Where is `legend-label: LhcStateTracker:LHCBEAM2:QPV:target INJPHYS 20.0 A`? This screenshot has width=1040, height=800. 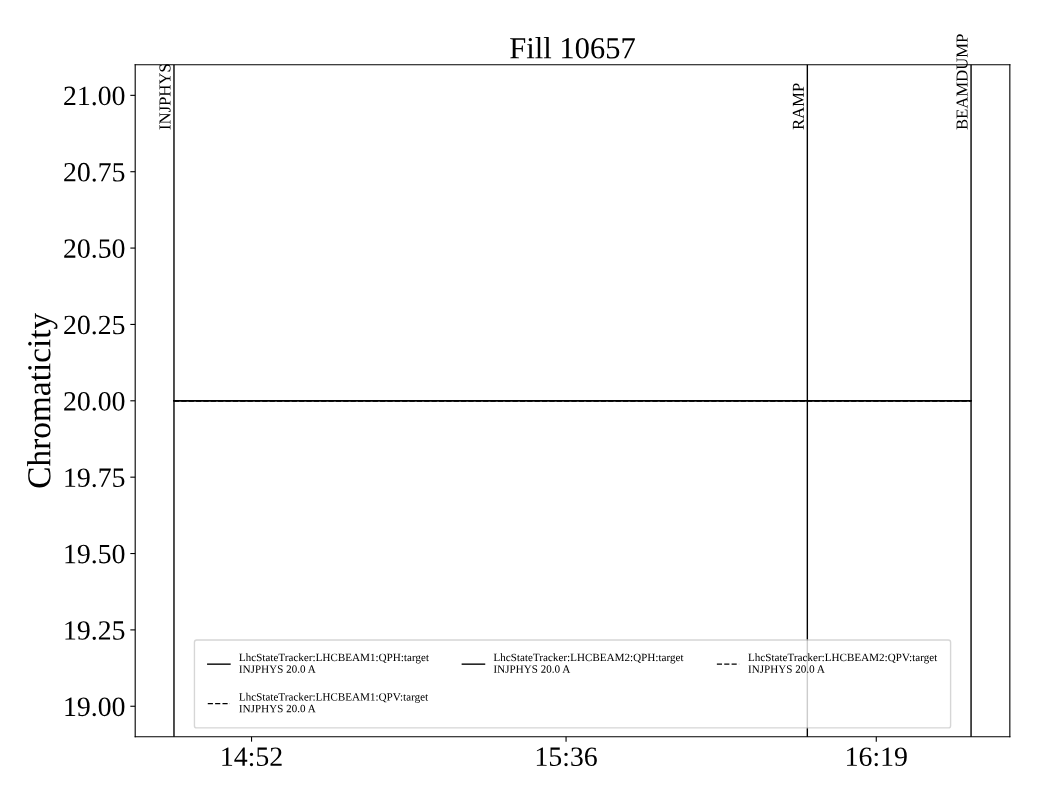
legend-label: LhcStateTracker:LHCBEAM2:QPV:target INJPHYS 20.0 A is located at coordinates (843, 663).